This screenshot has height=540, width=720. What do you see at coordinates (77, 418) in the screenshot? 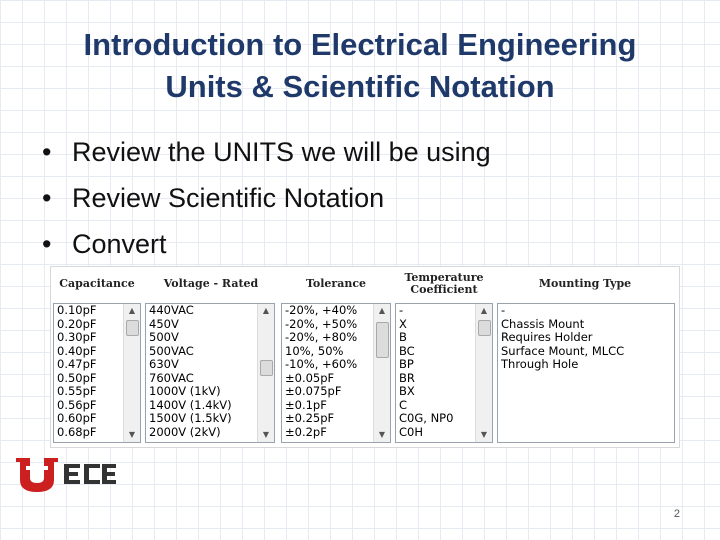
I see `list-item: 0.60pF` at bounding box center [77, 418].